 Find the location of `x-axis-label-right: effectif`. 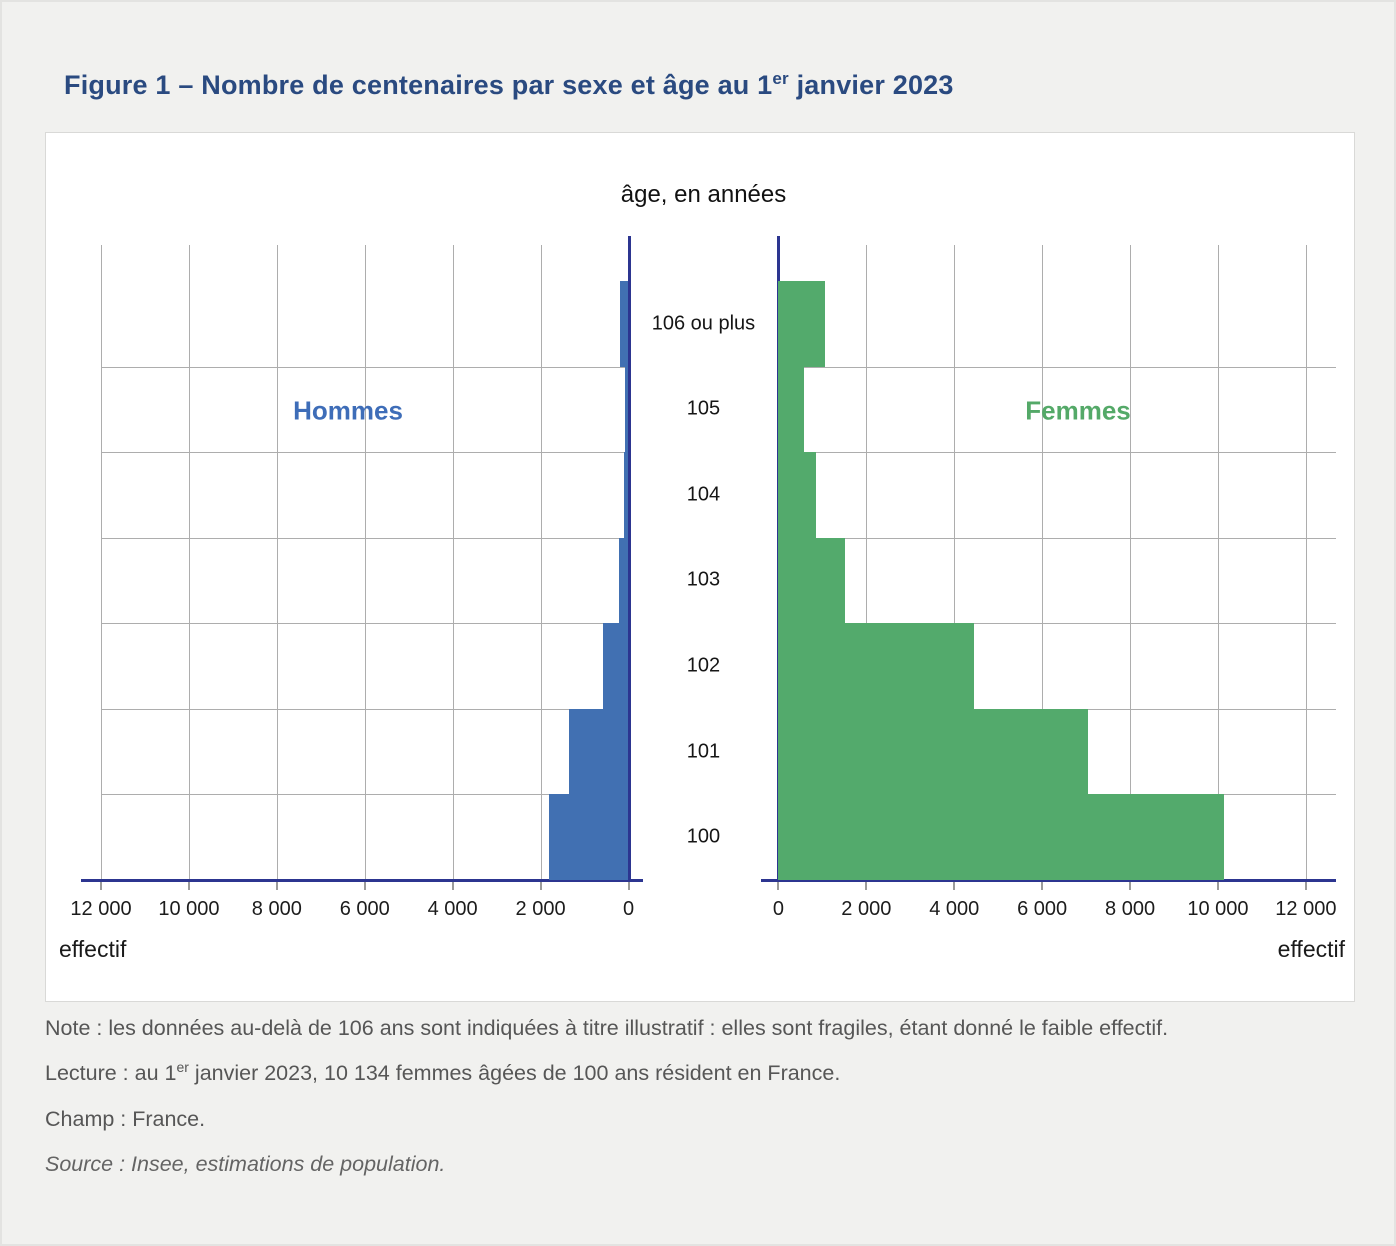

x-axis-label-right: effectif is located at coordinates (1311, 949).